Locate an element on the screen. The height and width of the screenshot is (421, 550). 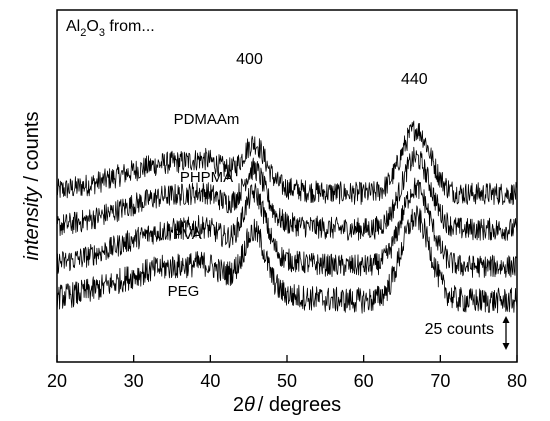
inset-title-sub1: 2 is located at coordinates (83, 33).